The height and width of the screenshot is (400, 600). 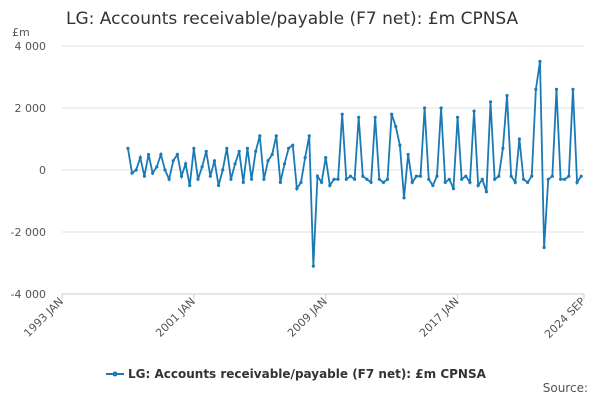 What do you see at coordinates (115, 374) in the screenshot?
I see `legend-marker` at bounding box center [115, 374].